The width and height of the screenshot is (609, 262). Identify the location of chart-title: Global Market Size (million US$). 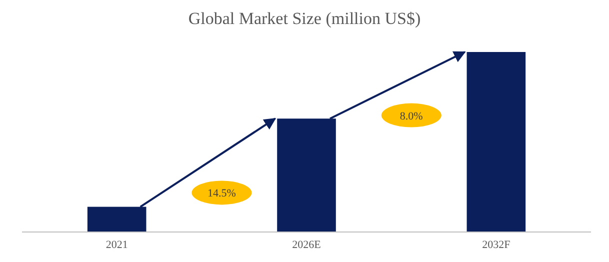
(304, 18).